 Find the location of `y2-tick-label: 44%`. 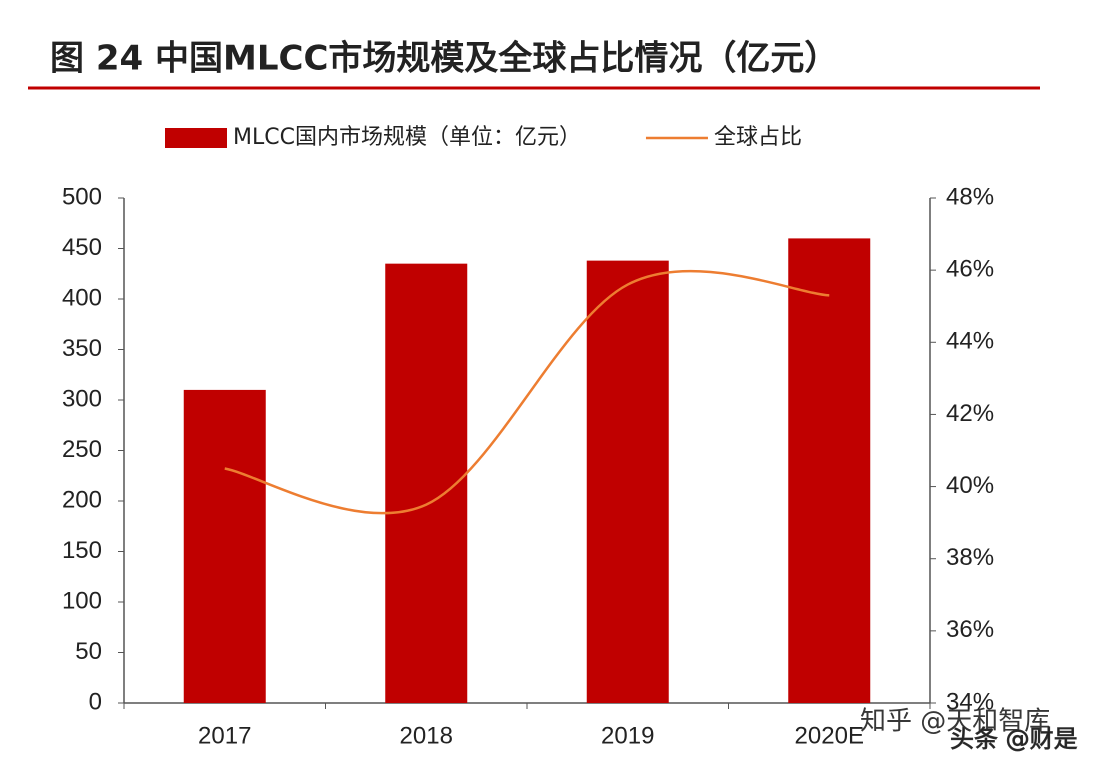

y2-tick-label: 44% is located at coordinates (970, 341).